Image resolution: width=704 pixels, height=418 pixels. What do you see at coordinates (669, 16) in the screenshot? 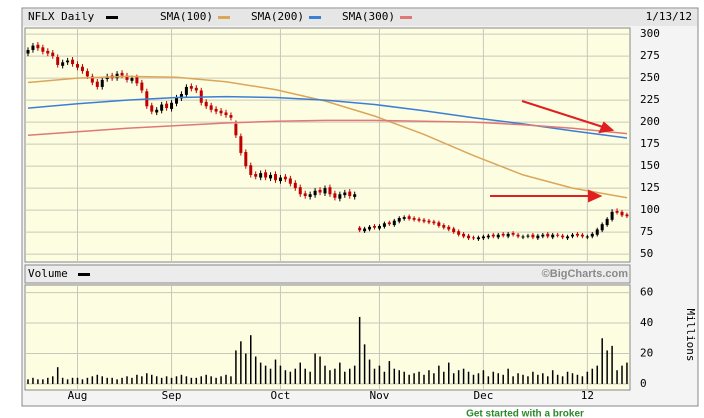
I see `date-label: 1/13/12` at bounding box center [669, 16].